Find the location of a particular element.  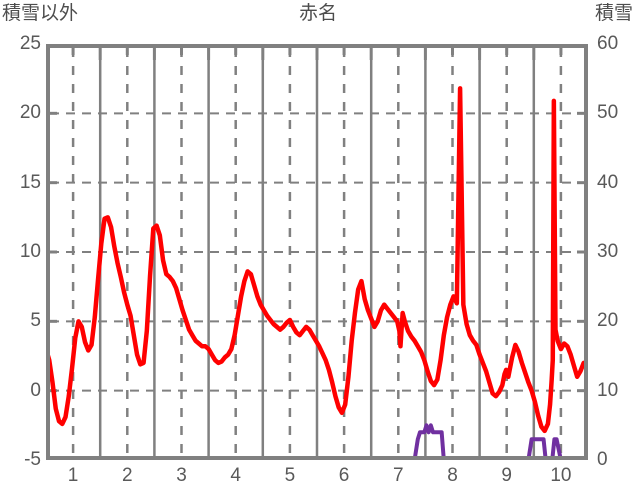

x-axis-tick-label: 7 is located at coordinates (398, 475).